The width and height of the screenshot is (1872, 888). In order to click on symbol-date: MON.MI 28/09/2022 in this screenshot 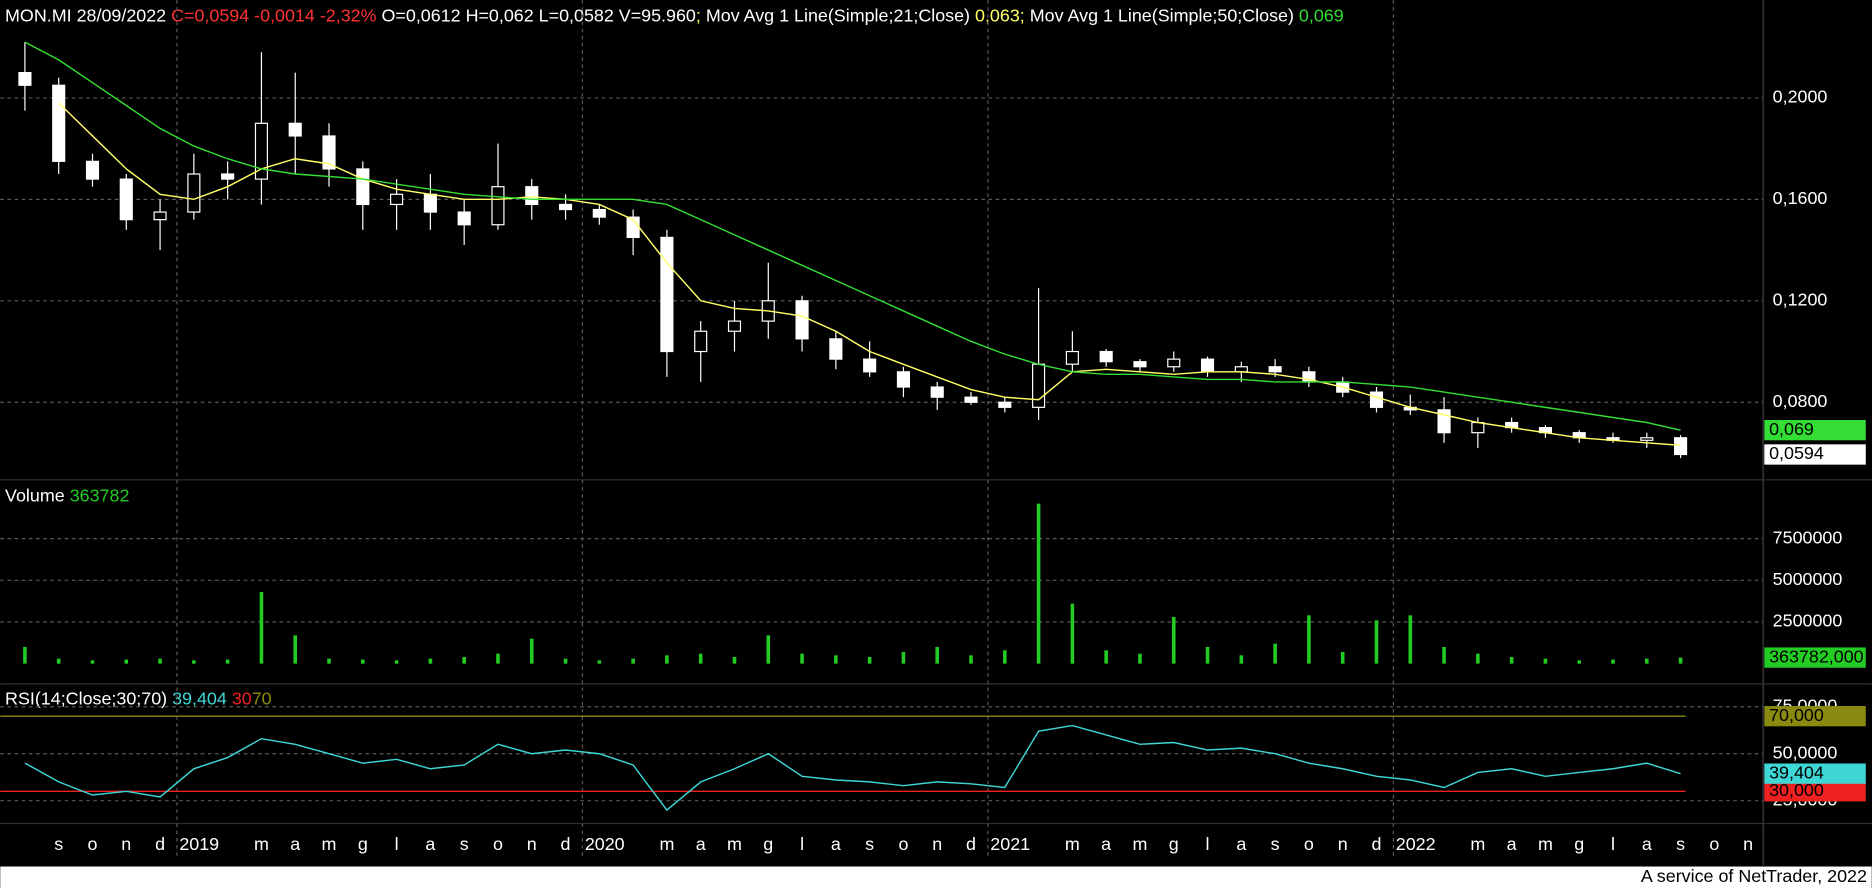, I will do `click(85, 15)`.